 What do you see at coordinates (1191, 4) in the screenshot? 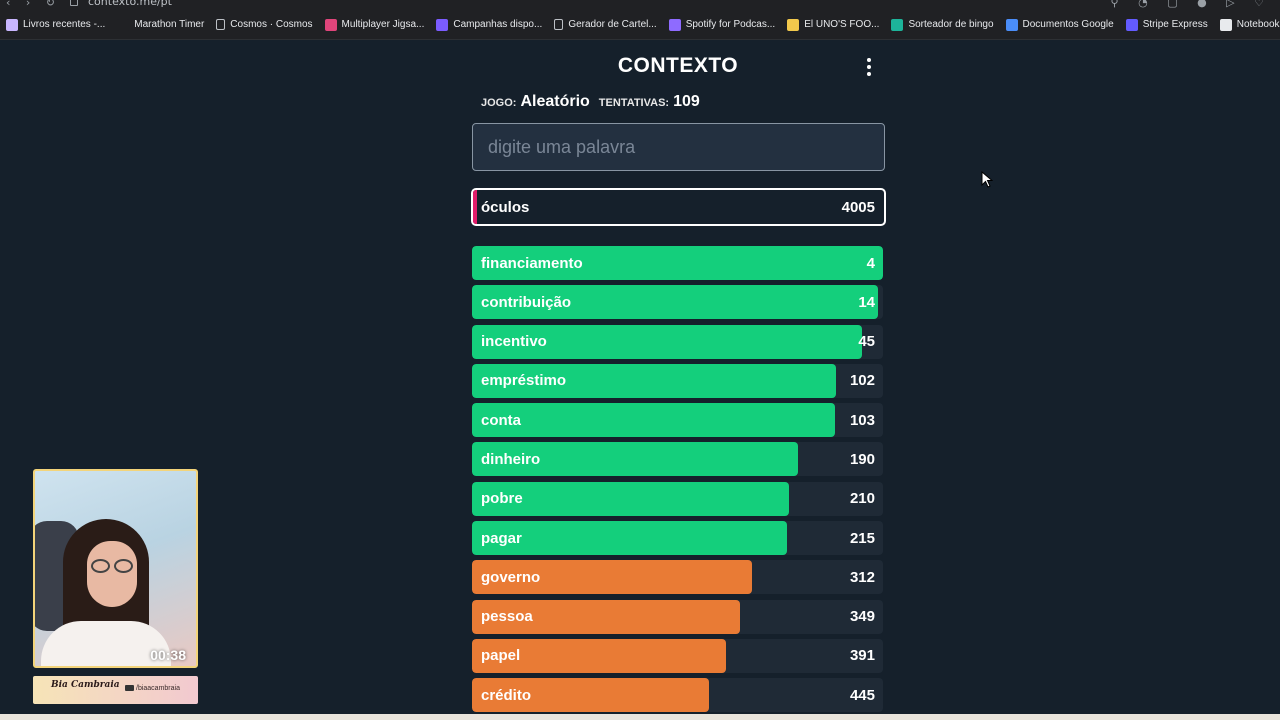
I see `browser-action-icons: ⚲ ◔ ▢ ● ▷ ♡` at bounding box center [1191, 4].